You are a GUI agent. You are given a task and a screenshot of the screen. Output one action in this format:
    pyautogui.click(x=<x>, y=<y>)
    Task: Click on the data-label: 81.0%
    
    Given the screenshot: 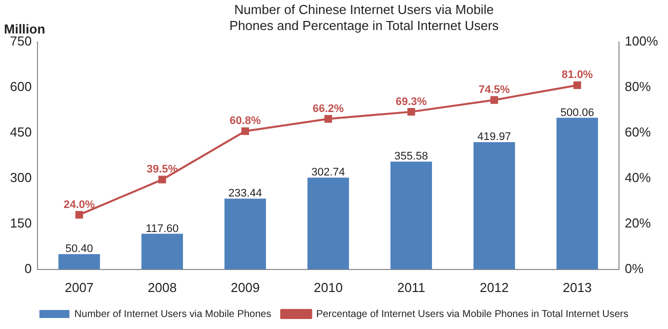 What is the action you would take?
    pyautogui.click(x=578, y=75)
    